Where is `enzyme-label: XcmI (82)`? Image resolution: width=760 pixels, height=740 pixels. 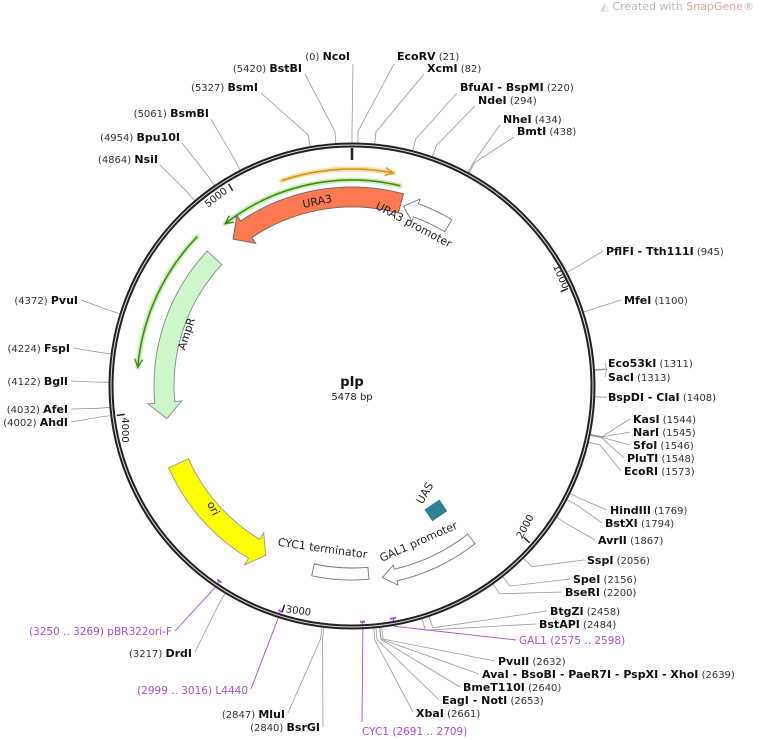
enzyme-label: XcmI (82) is located at coordinates (454, 68).